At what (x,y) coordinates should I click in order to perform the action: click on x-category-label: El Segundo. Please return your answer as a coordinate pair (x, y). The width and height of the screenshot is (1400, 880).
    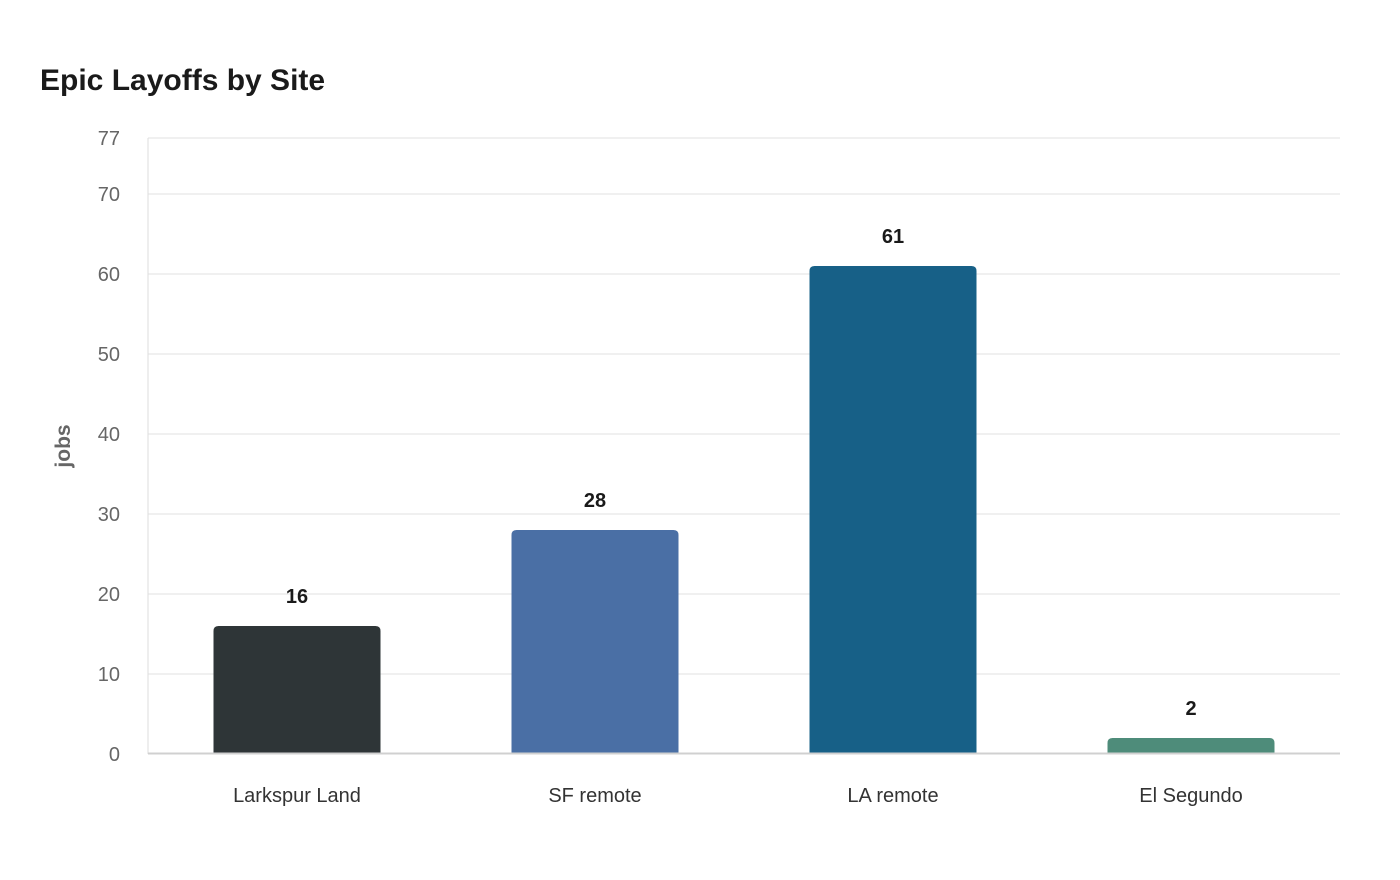
    Looking at the image, I should click on (1190, 796).